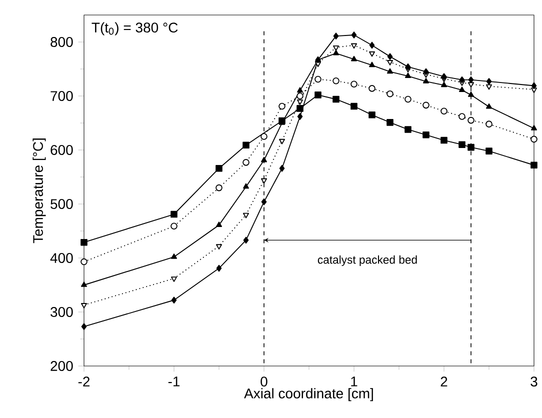  I want to click on annotation: catalyst packed bed, so click(367, 260).